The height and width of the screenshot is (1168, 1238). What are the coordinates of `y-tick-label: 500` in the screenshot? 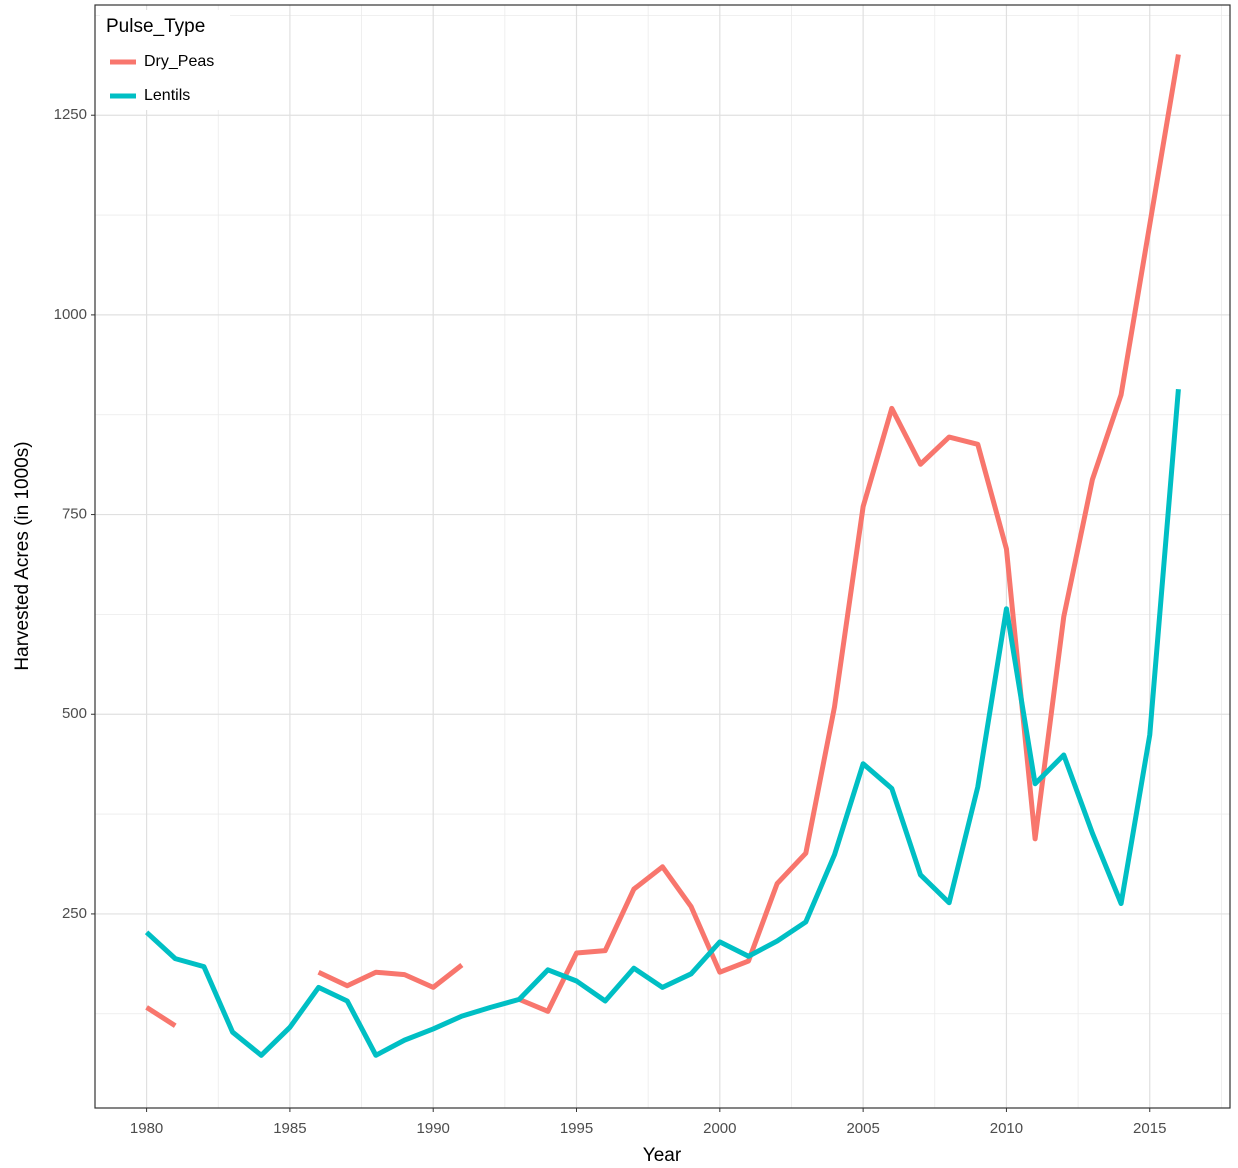 It's located at (74, 713).